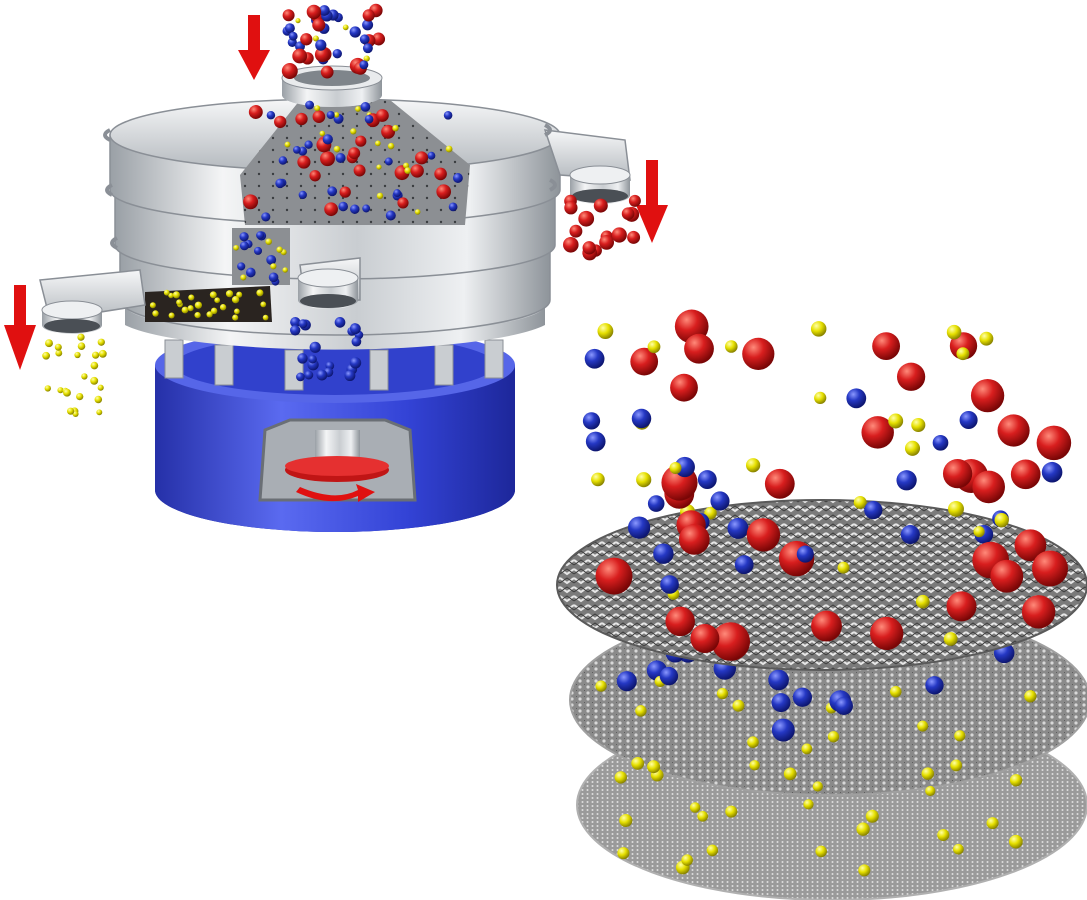 The image size is (1087, 900). Describe the element at coordinates (652, 201) in the screenshot. I see `top-outlet-down-arrow-icon` at that location.